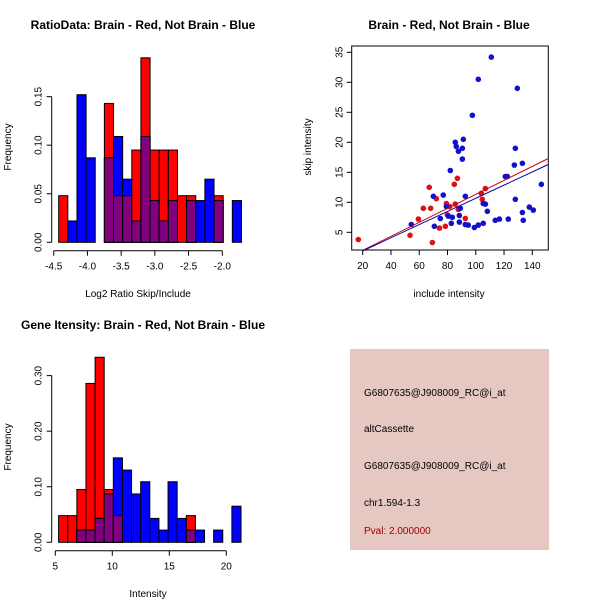 The image size is (600, 600). What do you see at coordinates (39, 145) in the screenshot?
I see `ratio-histogram-y-tick-label: 0.10` at bounding box center [39, 145].